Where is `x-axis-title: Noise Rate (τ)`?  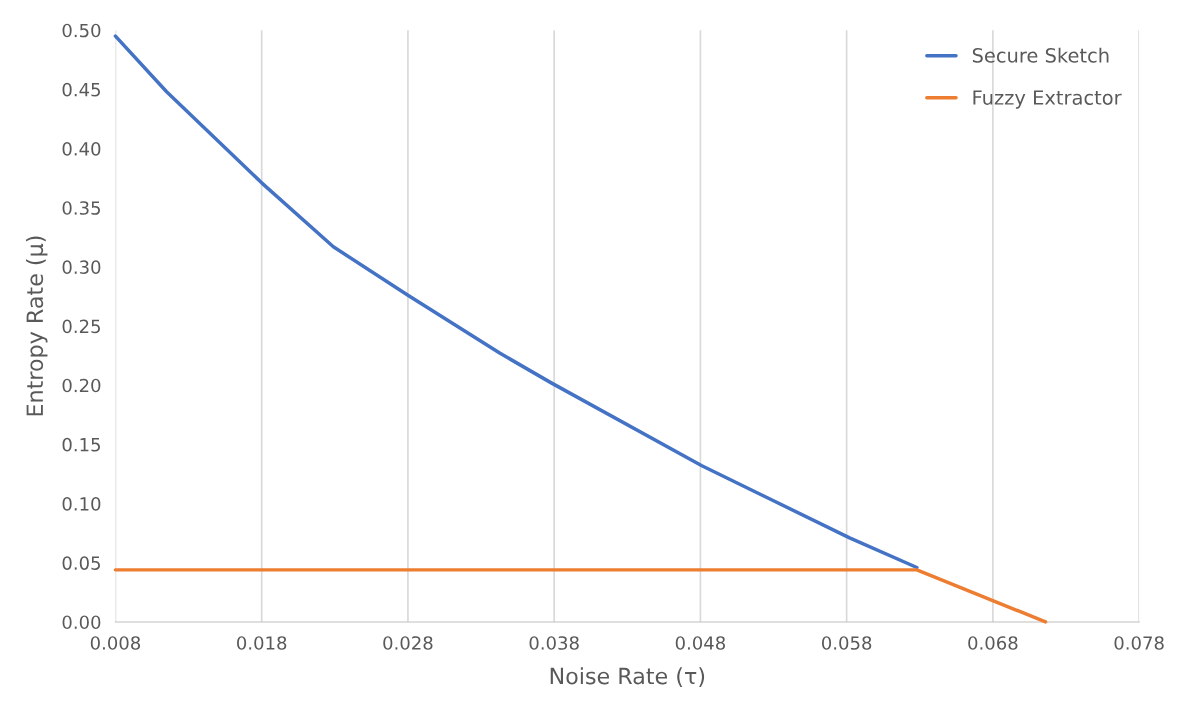
x-axis-title: Noise Rate (τ) is located at coordinates (627, 677).